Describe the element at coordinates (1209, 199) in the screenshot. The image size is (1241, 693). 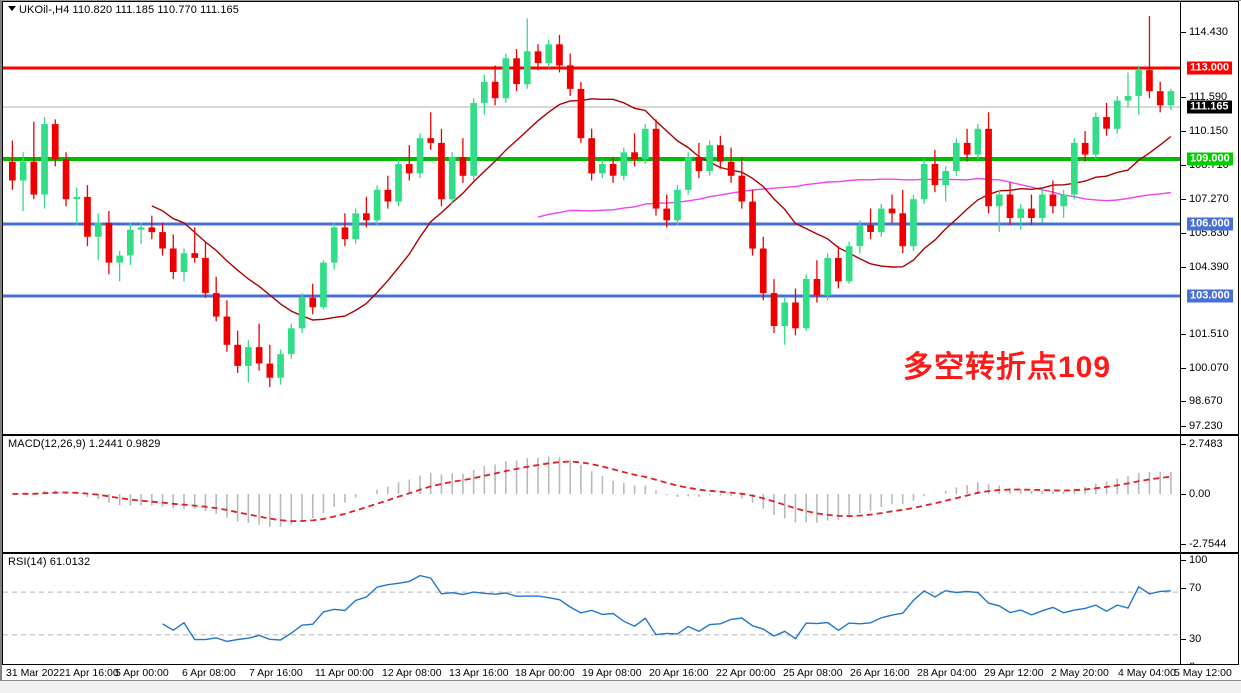
I see `price-scale-label: 107.270` at that location.